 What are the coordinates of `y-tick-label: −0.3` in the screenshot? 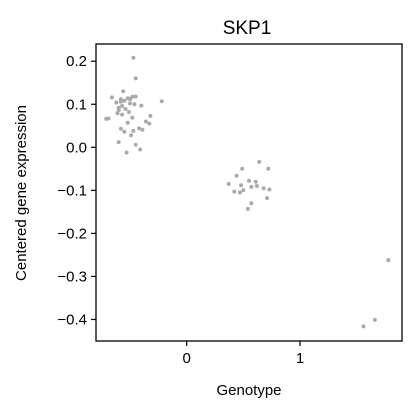 It's located at (72, 276).